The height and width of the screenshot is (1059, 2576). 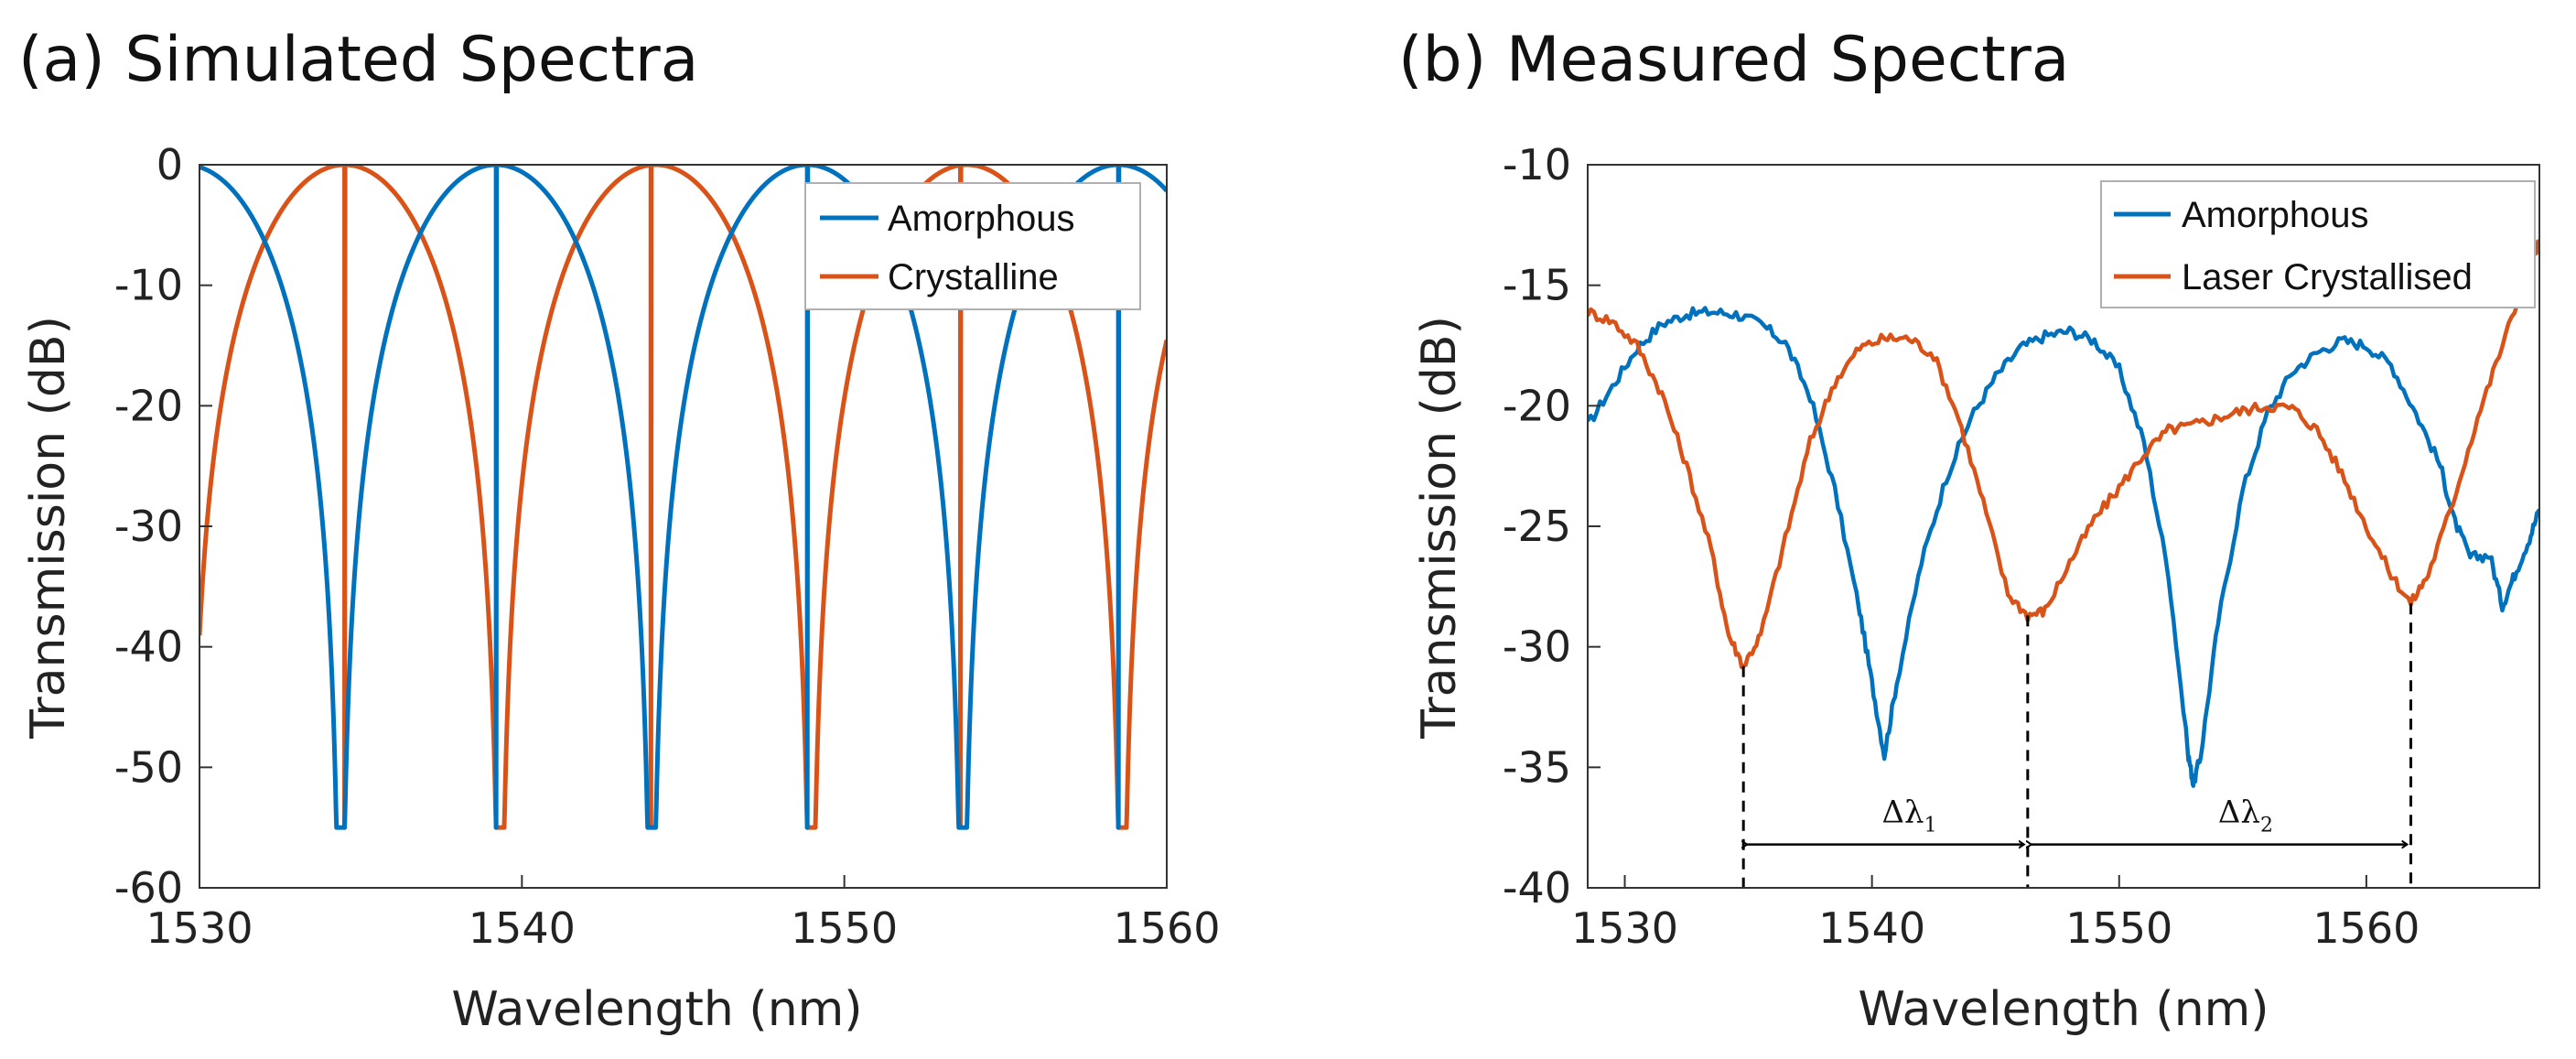 What do you see at coordinates (1909, 815) in the screenshot?
I see `delta-lambda-1-label: Δλ1` at bounding box center [1909, 815].